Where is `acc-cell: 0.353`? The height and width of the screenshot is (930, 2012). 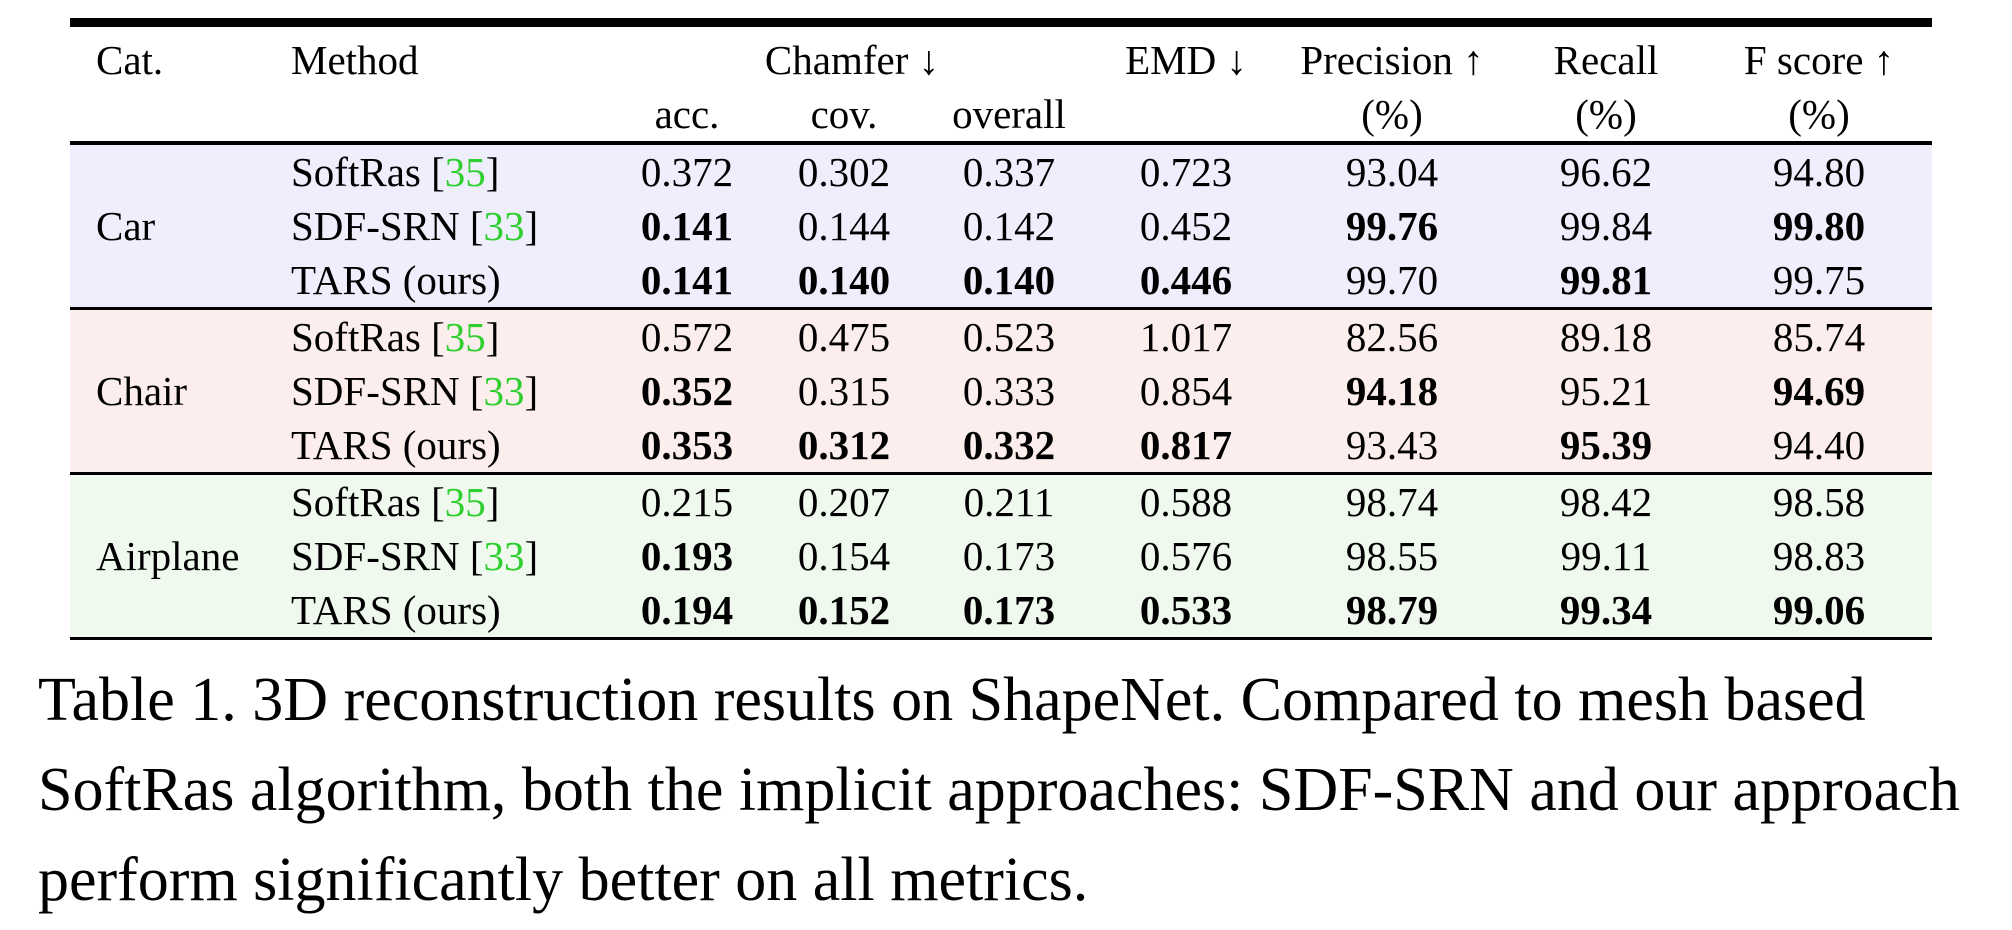 acc-cell: 0.353 is located at coordinates (687, 446).